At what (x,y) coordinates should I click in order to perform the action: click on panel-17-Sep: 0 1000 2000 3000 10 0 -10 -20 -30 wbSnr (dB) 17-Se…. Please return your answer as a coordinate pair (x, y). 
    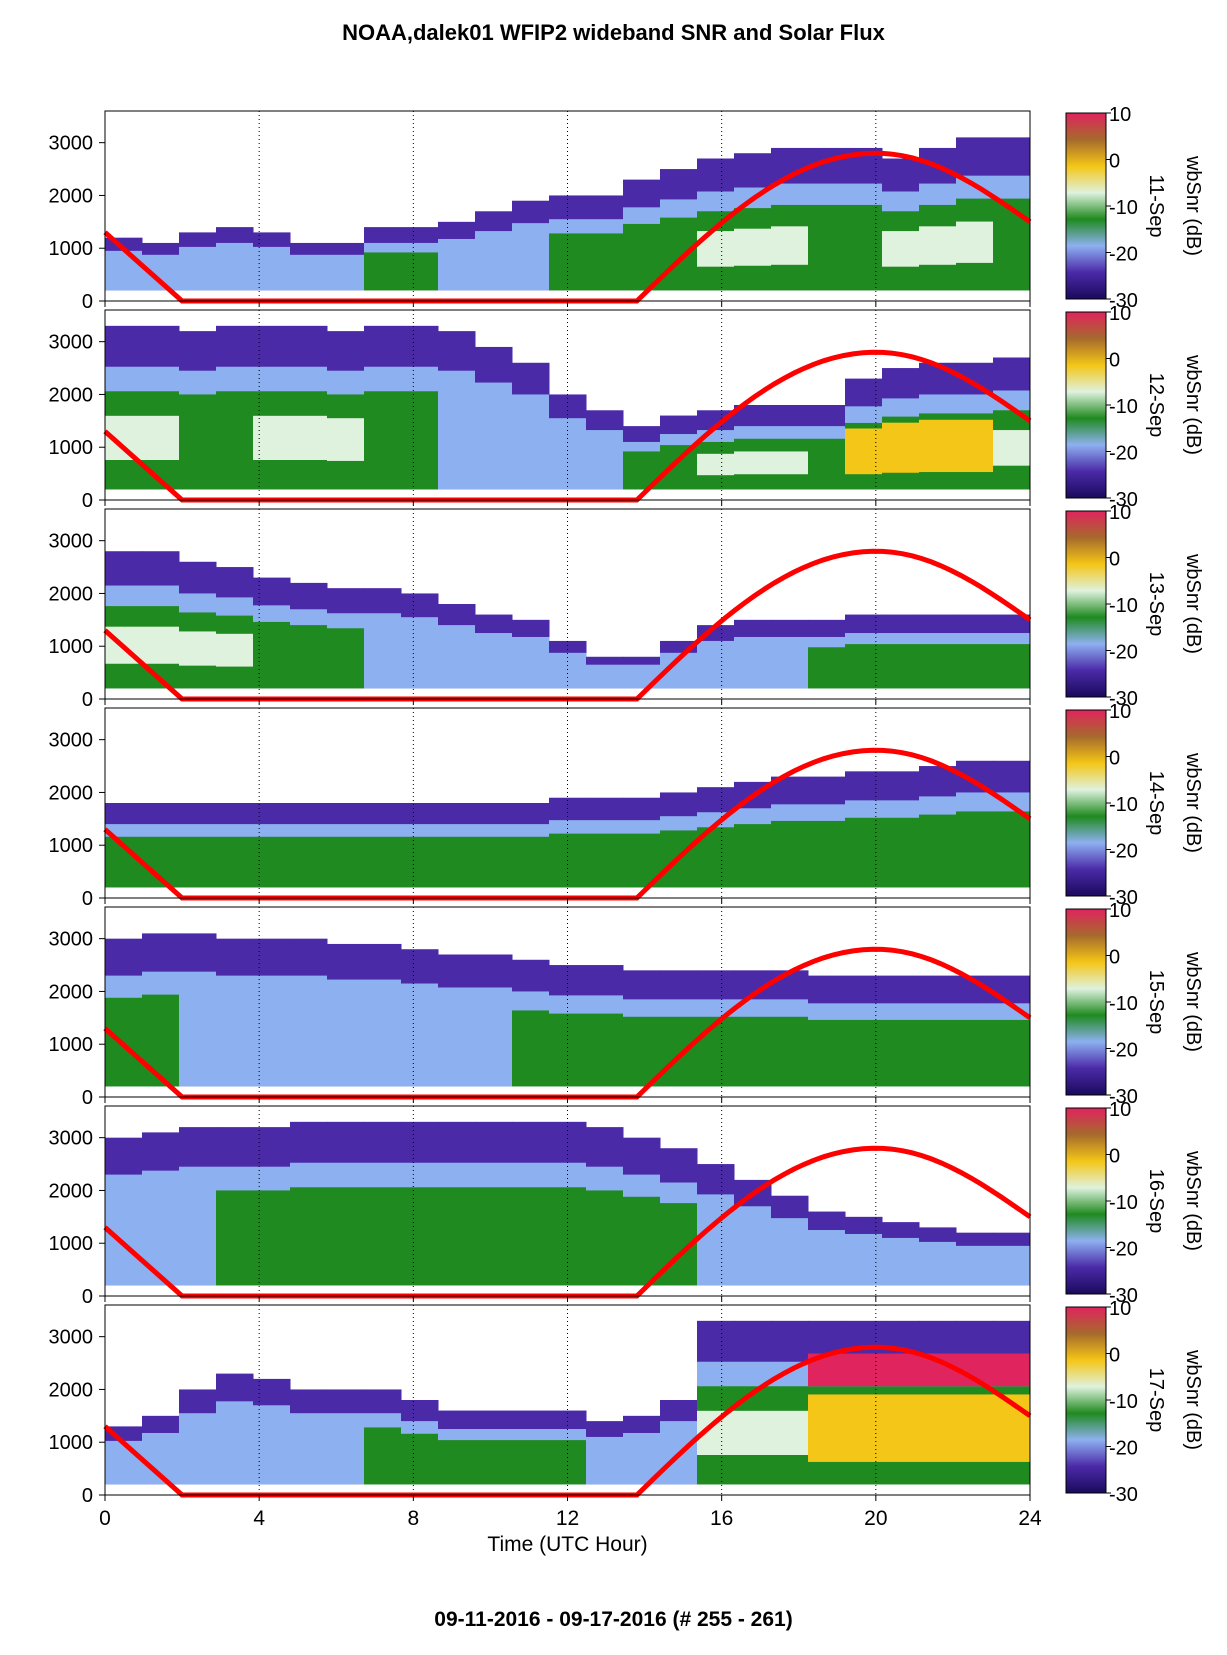
    Looking at the image, I should click on (627, 1402).